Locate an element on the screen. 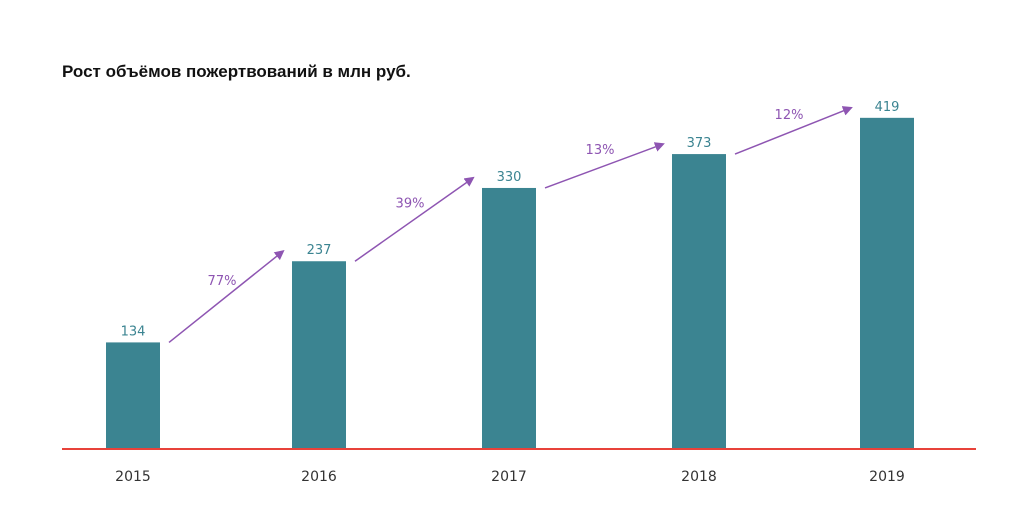 Image resolution: width=1024 pixels, height=509 pixels. x-tick-label-2015: 2015 is located at coordinates (133, 477).